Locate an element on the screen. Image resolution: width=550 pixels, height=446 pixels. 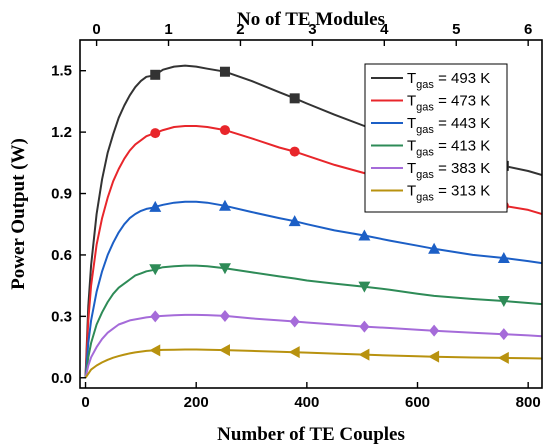
x-axis-title: Number of TE Couples is located at coordinates (311, 434).